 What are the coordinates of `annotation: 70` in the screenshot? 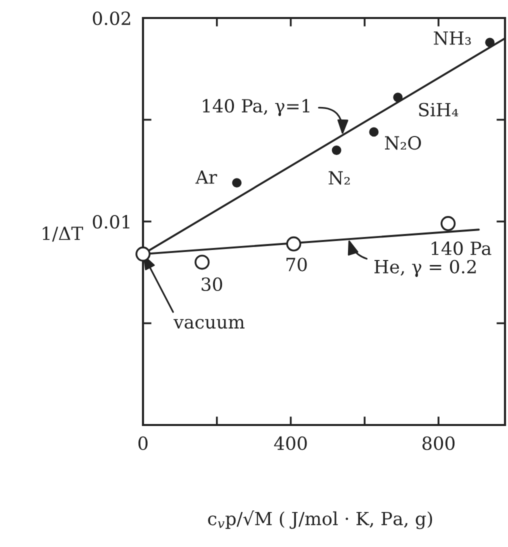 It's located at (296, 265).